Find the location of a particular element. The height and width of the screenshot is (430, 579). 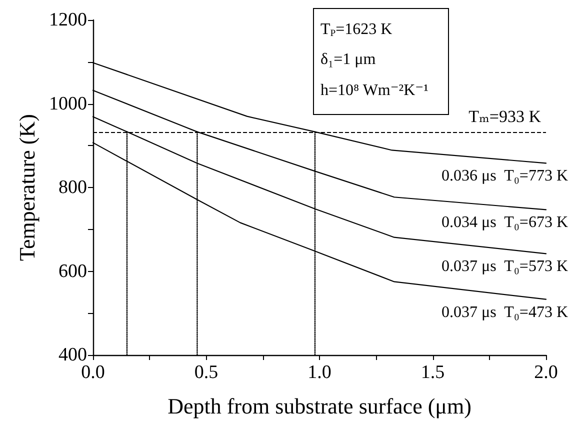

x-tick-label: 2.0 is located at coordinates (546, 372).